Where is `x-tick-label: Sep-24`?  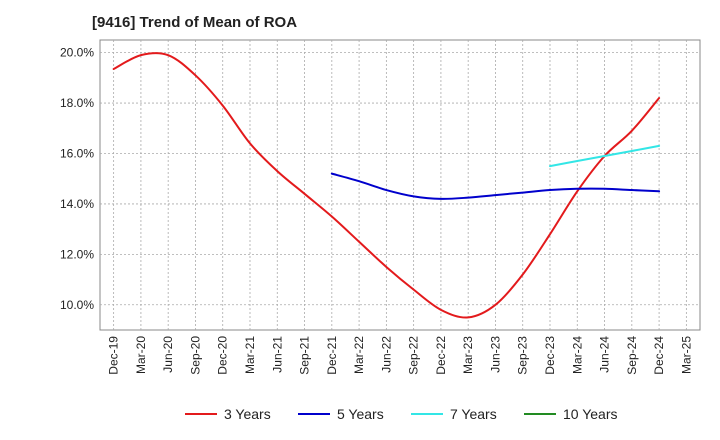 x-tick-label: Sep-24 is located at coordinates (632, 355).